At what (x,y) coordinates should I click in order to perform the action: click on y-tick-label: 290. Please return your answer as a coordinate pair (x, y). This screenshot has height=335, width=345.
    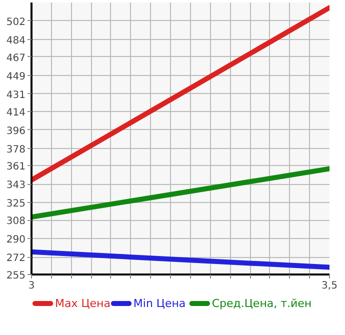
    Looking at the image, I should click on (16, 240).